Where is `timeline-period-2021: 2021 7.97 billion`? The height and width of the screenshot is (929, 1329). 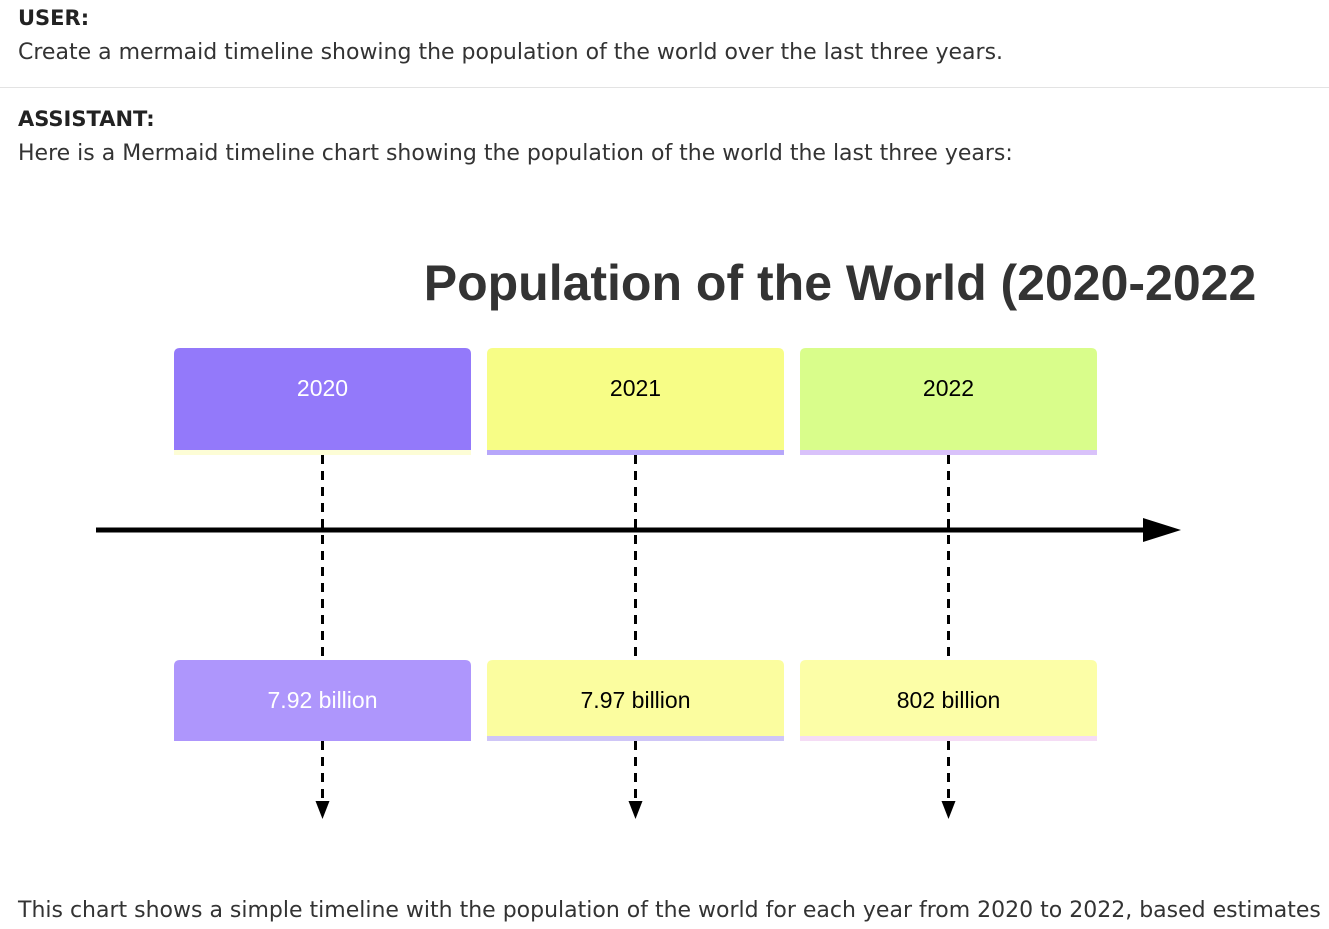
timeline-period-2021: 2021 7.97 billion is located at coordinates (635, 583).